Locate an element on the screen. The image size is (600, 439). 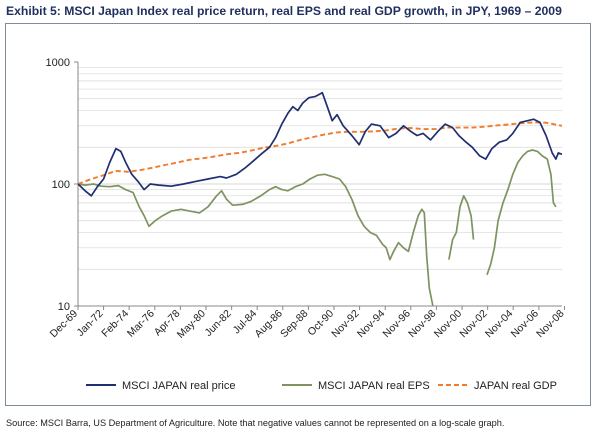
x-tick-label: Nov-94 is located at coordinates (371, 324).